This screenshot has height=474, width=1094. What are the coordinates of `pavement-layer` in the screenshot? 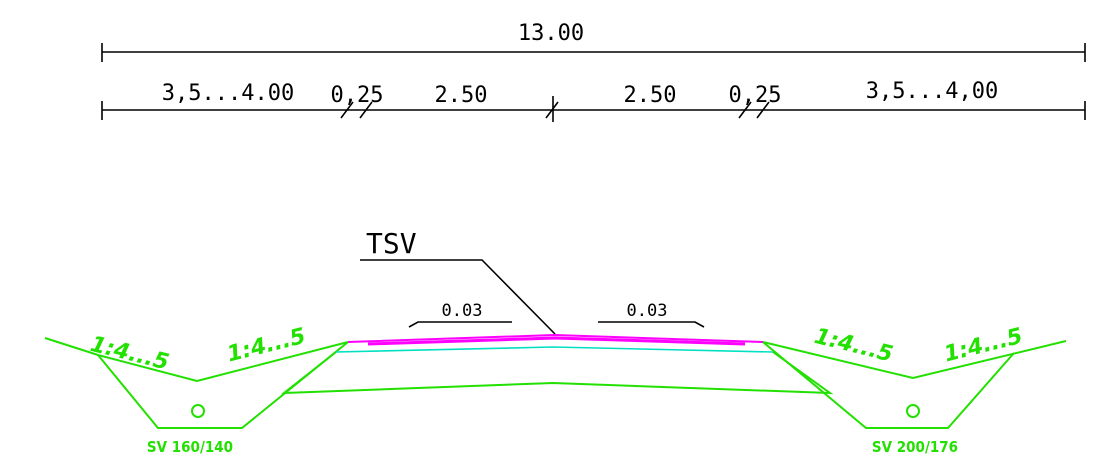 It's located at (555, 339).